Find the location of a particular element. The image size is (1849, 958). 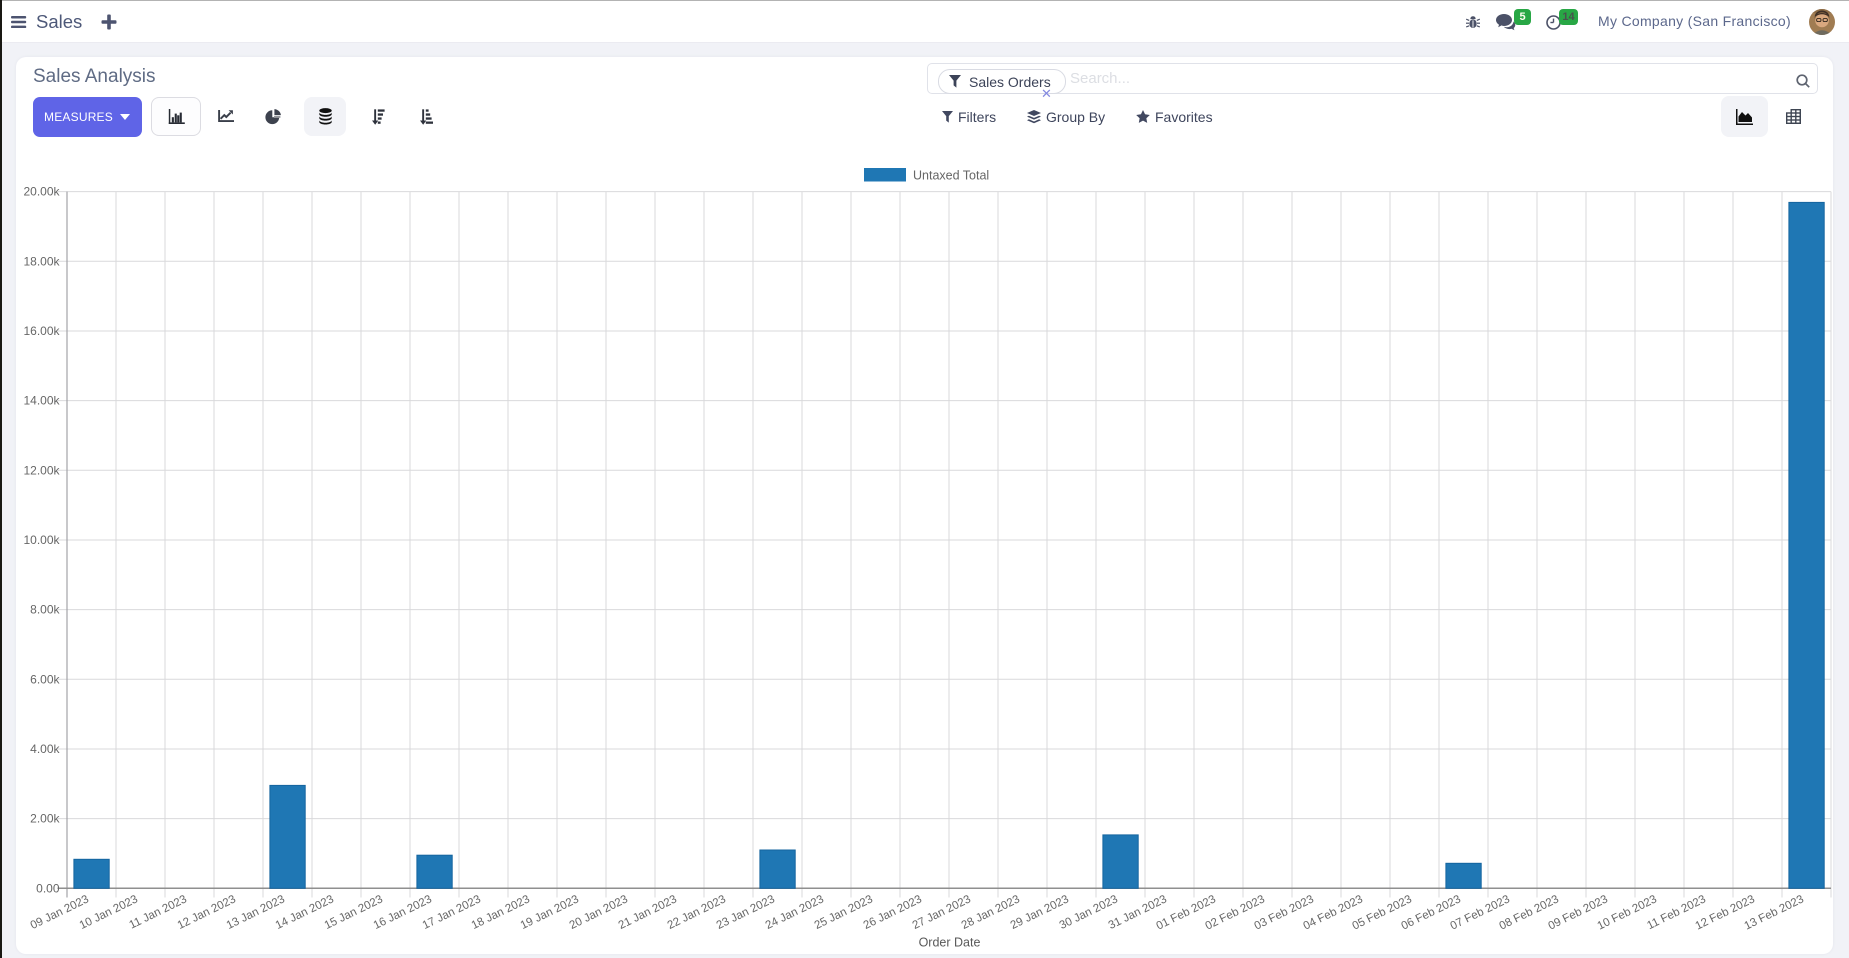

svg-text: 6.00k is located at coordinates (45, 679).